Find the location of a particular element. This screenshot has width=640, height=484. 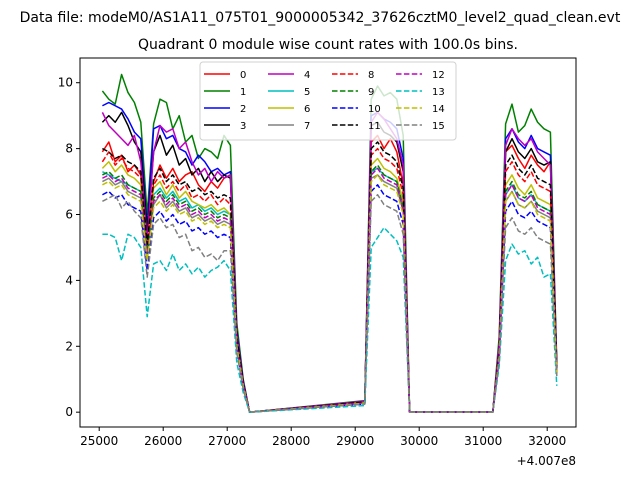

legend-label-8: 8 is located at coordinates (371, 75).